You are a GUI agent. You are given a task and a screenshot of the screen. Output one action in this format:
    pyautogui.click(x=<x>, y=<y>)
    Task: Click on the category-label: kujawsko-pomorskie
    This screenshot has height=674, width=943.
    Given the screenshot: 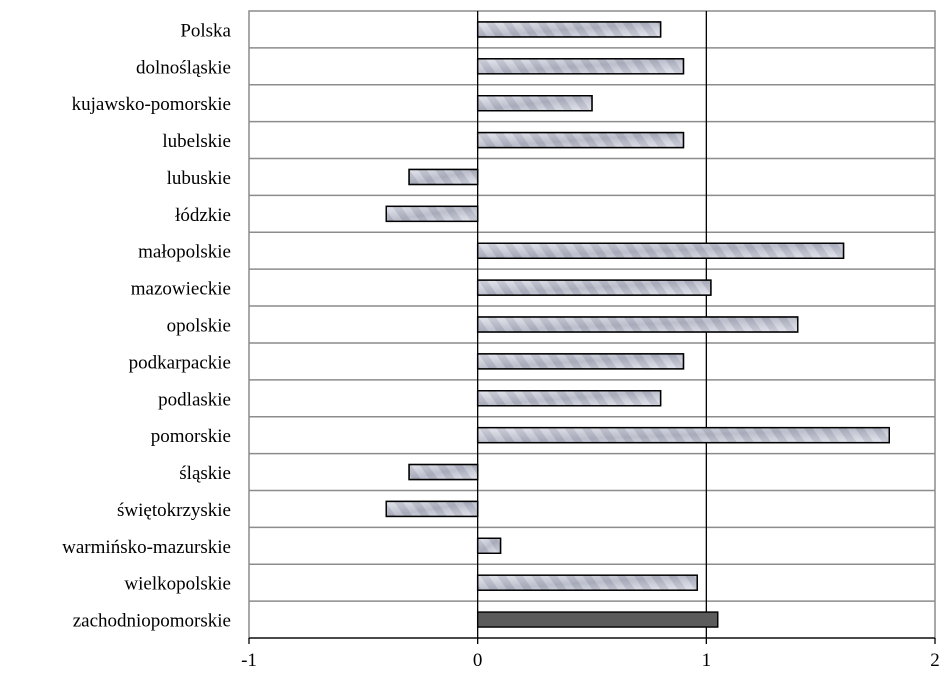 What is the action you would take?
    pyautogui.click(x=151, y=104)
    